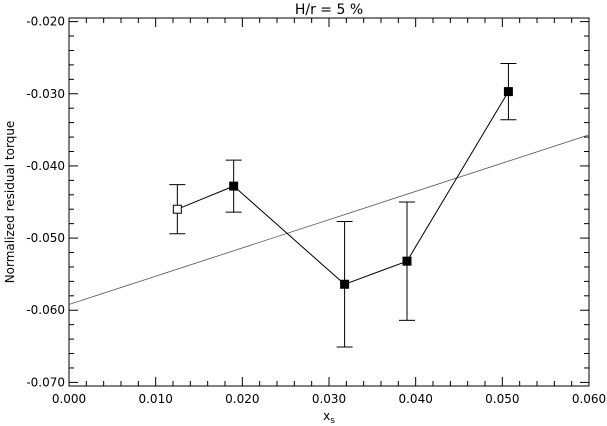  Describe the element at coordinates (155, 399) in the screenshot. I see `x-tick-label: 0.010` at that location.